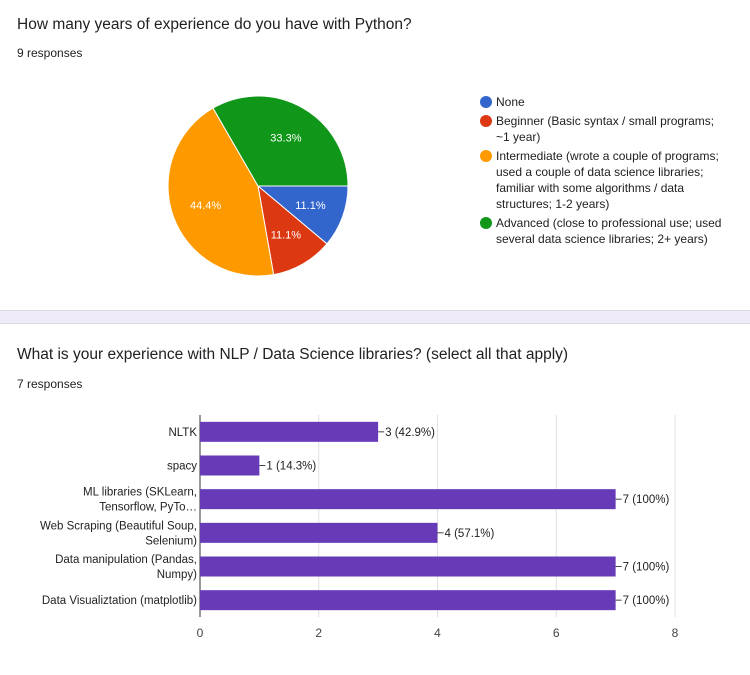 Image resolution: width=750 pixels, height=675 pixels. What do you see at coordinates (410, 433) in the screenshot?
I see `data-label: 3 (42.9%)` at bounding box center [410, 433].